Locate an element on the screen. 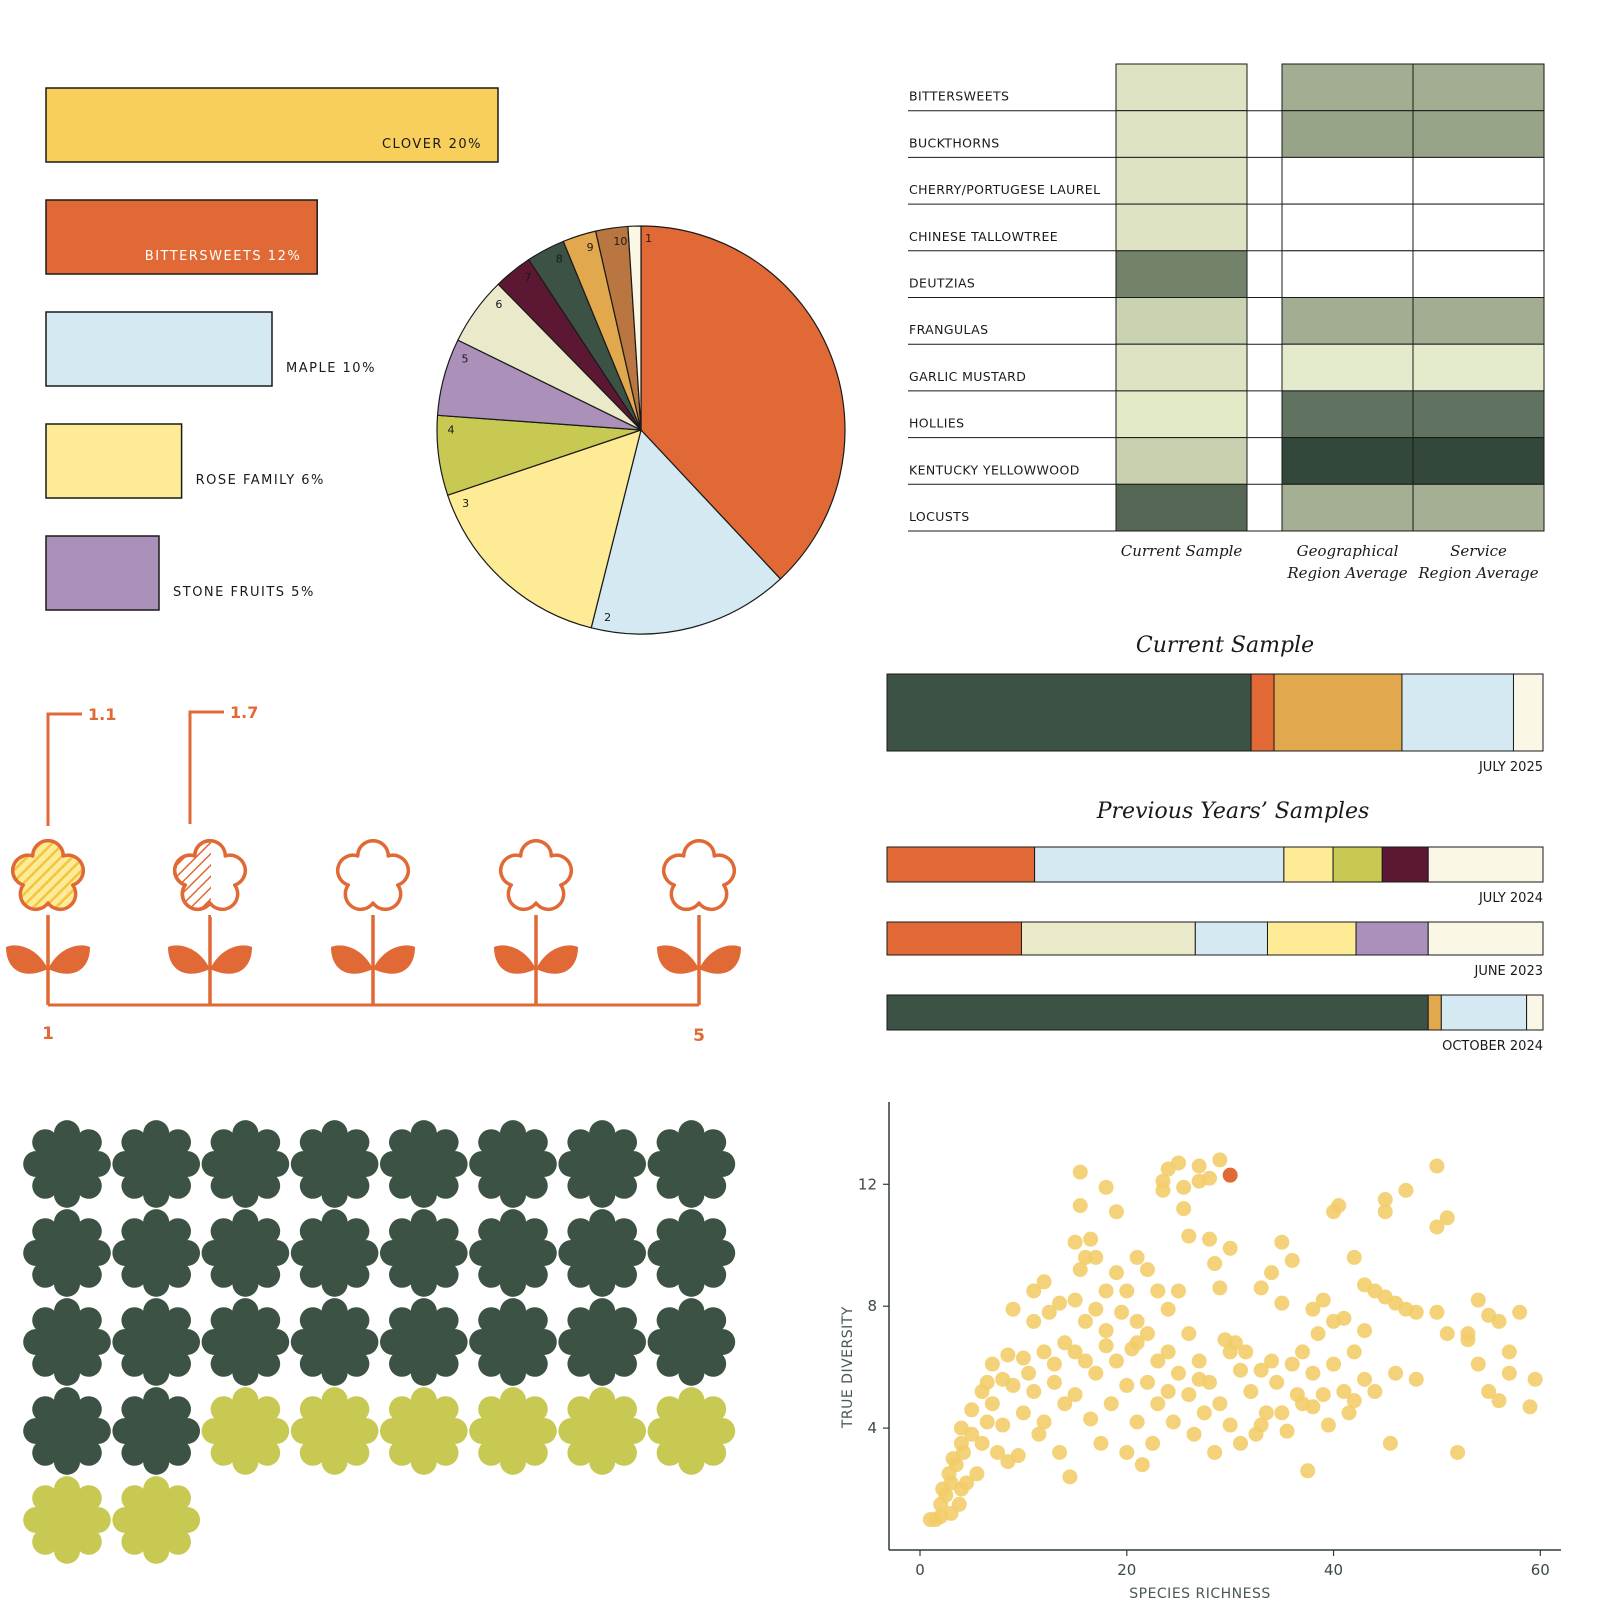 The height and width of the screenshot is (1602, 1618). heatmap-row-label: CHINESE TALLOWTREE is located at coordinates (983, 236).